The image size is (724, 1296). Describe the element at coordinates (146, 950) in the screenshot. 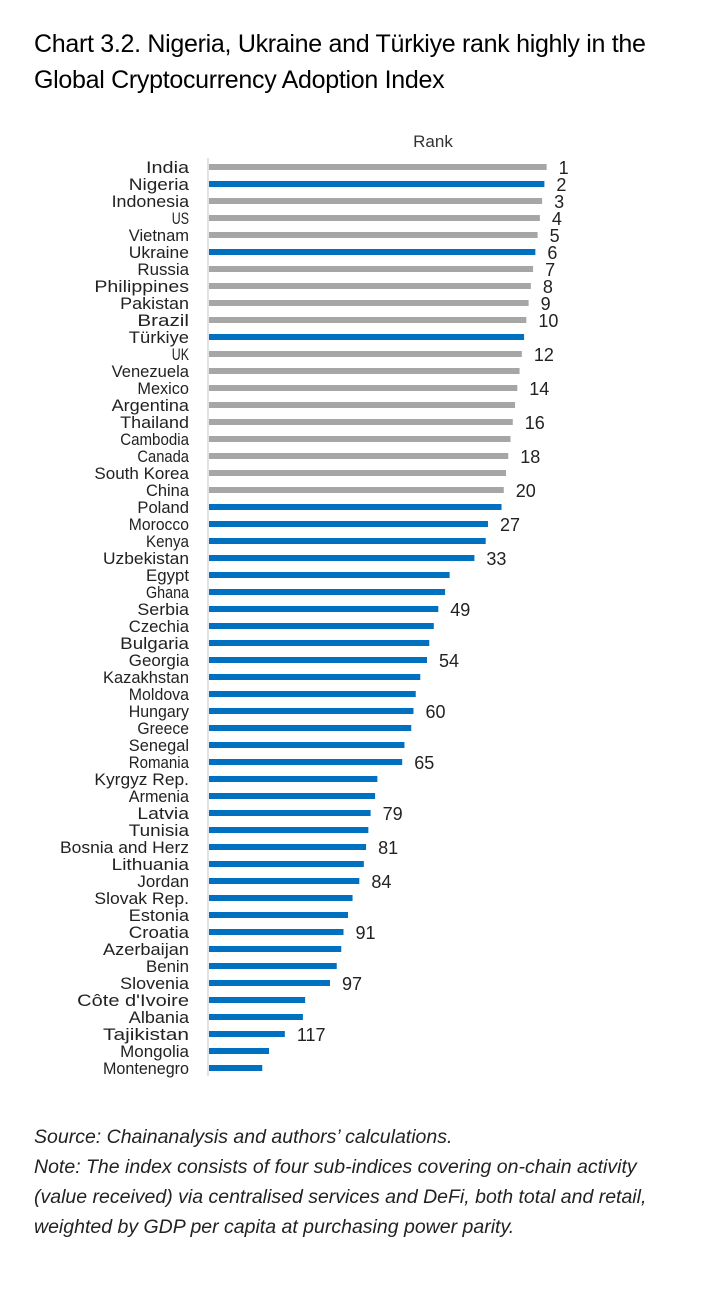

I see `category-label: Azerbaijan` at that location.